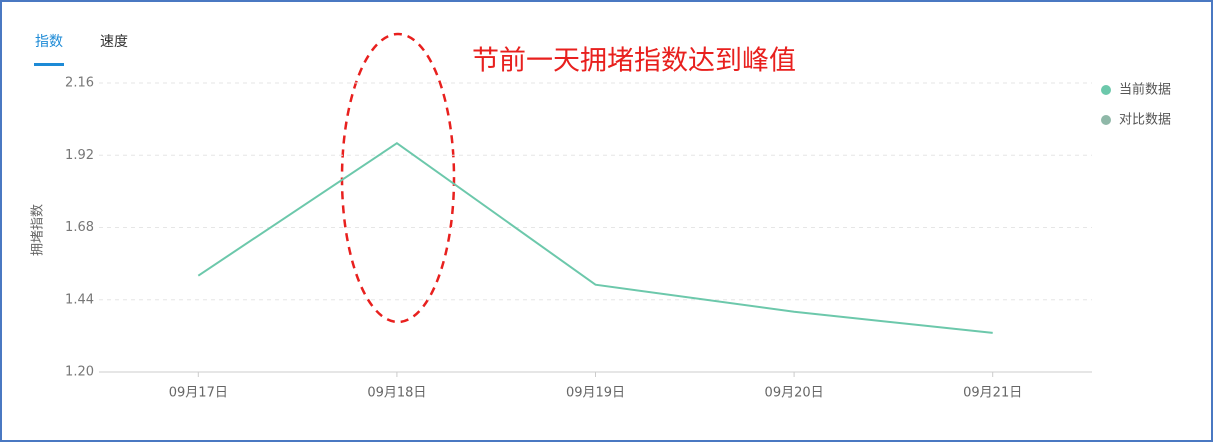 The width and height of the screenshot is (1213, 442). I want to click on y-tick-label: 1.92, so click(79, 155).